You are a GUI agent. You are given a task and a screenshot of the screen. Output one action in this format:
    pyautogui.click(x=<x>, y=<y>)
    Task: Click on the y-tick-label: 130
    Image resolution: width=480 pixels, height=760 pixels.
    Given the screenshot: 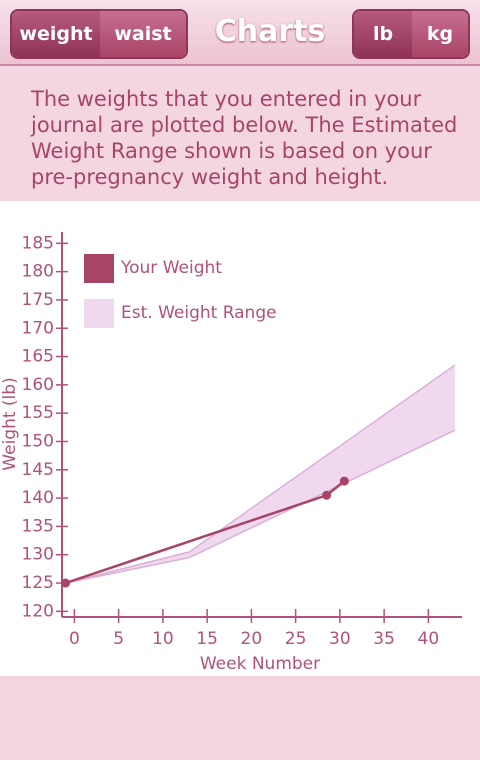 What is the action you would take?
    pyautogui.click(x=38, y=555)
    